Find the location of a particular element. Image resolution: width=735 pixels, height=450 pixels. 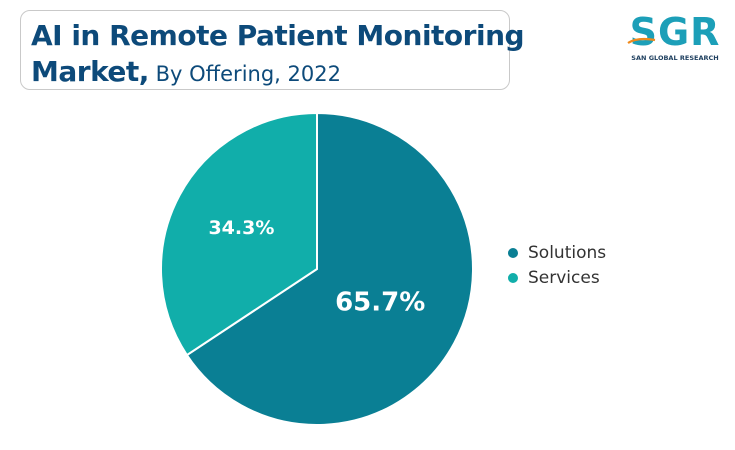

legend-swatch-solutions is located at coordinates (513, 252).